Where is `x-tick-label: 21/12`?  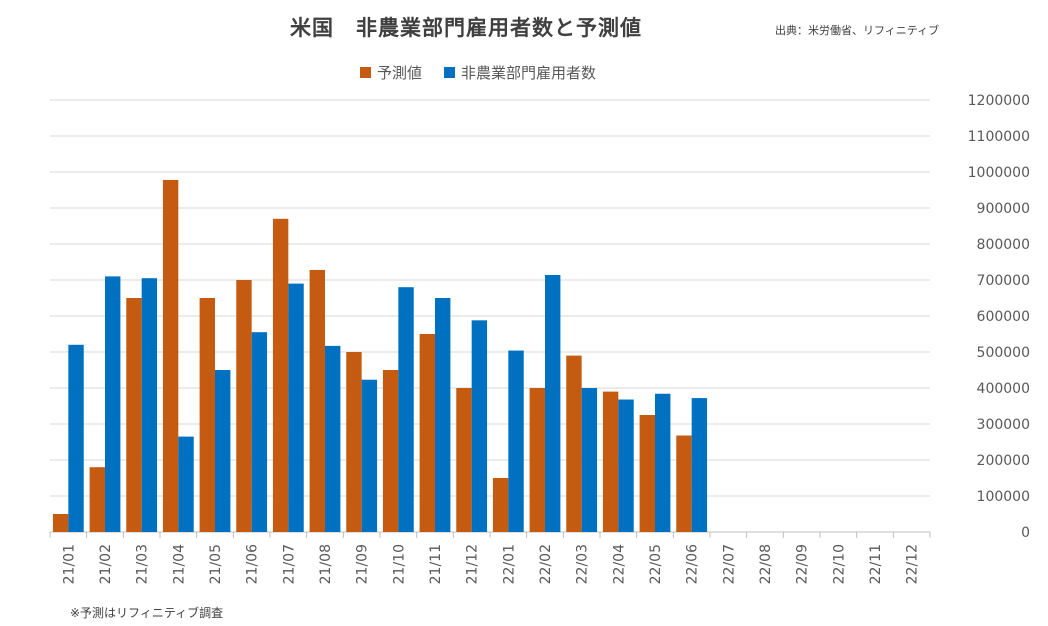 x-tick-label: 21/12 is located at coordinates (473, 564).